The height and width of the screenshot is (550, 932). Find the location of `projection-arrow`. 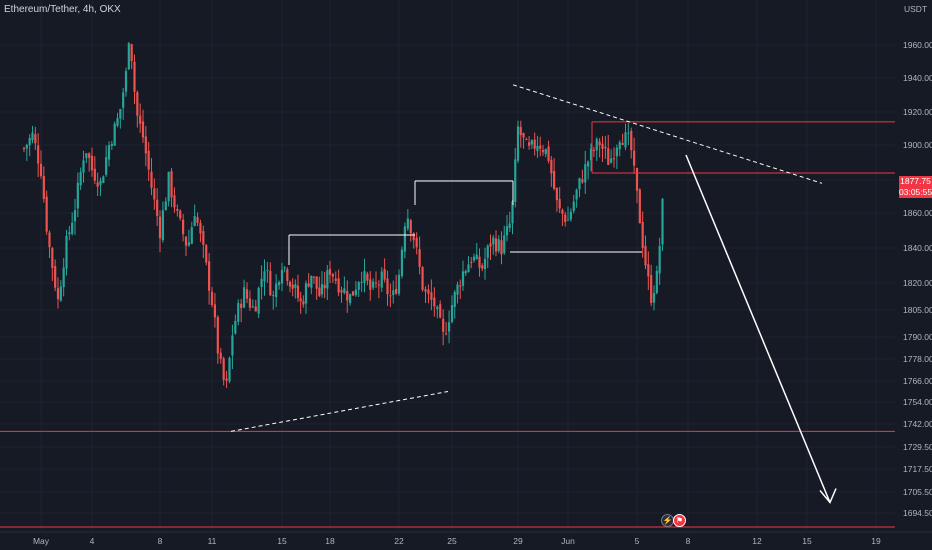

projection-arrow is located at coordinates (758, 328).